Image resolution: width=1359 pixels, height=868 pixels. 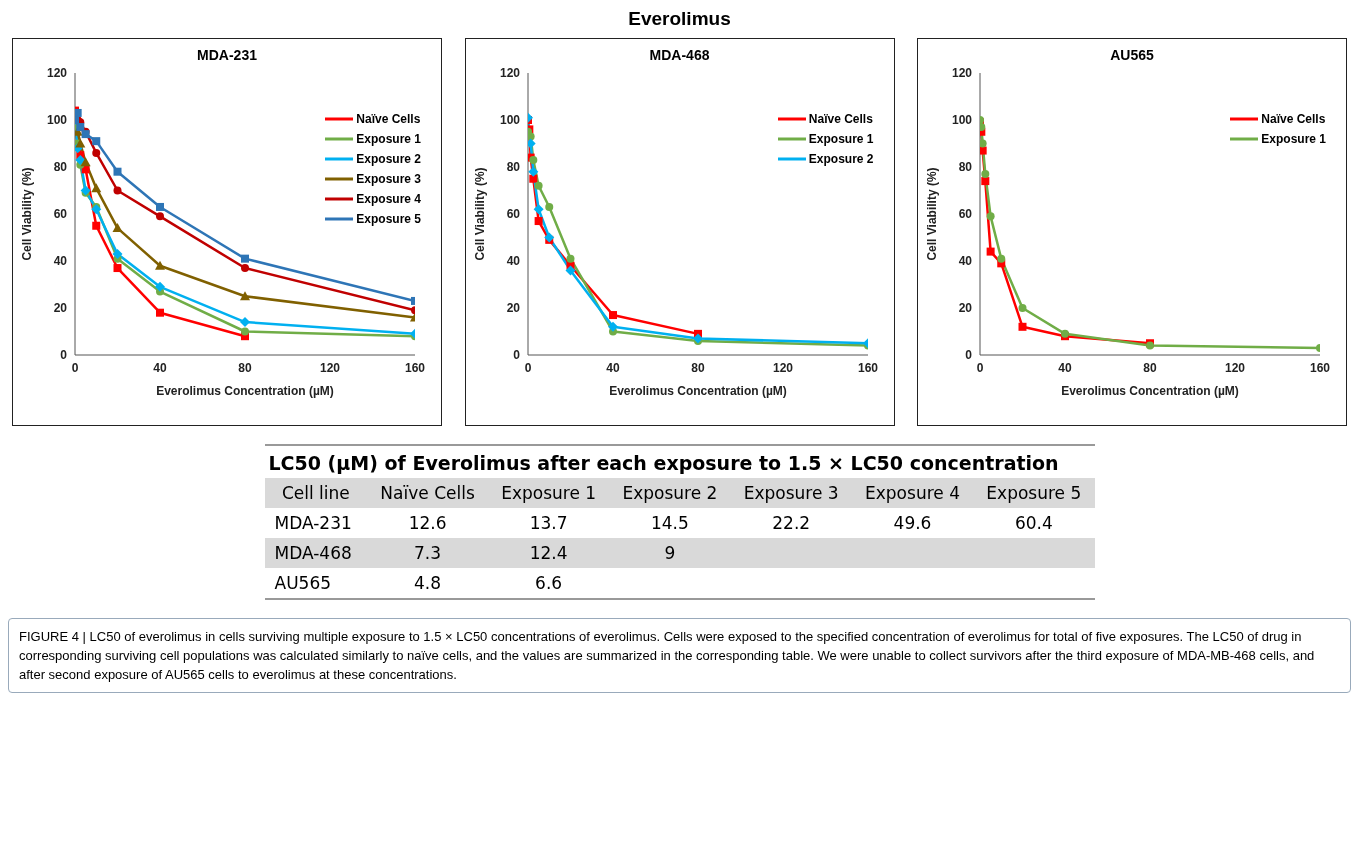 What do you see at coordinates (388, 199) in the screenshot?
I see `legend-label: Exposure 4` at bounding box center [388, 199].